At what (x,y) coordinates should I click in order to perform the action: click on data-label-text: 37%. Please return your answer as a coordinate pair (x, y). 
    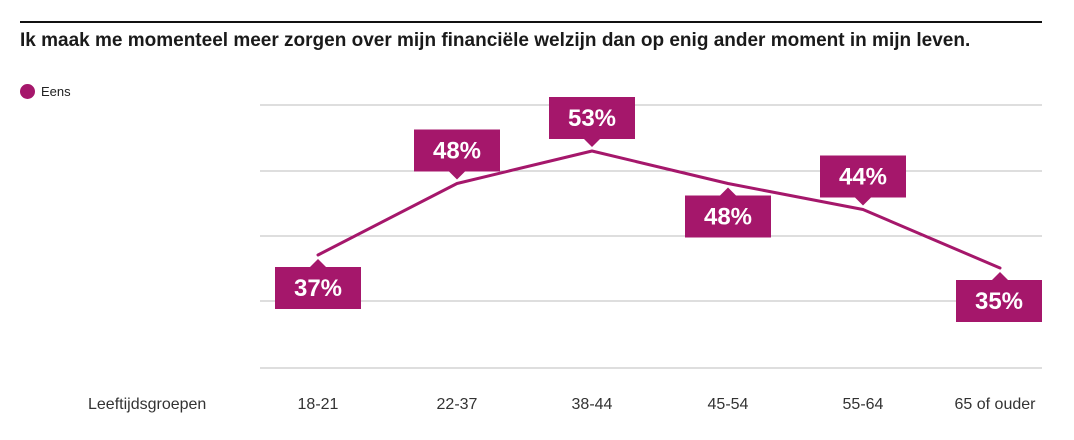
    Looking at the image, I should click on (318, 288).